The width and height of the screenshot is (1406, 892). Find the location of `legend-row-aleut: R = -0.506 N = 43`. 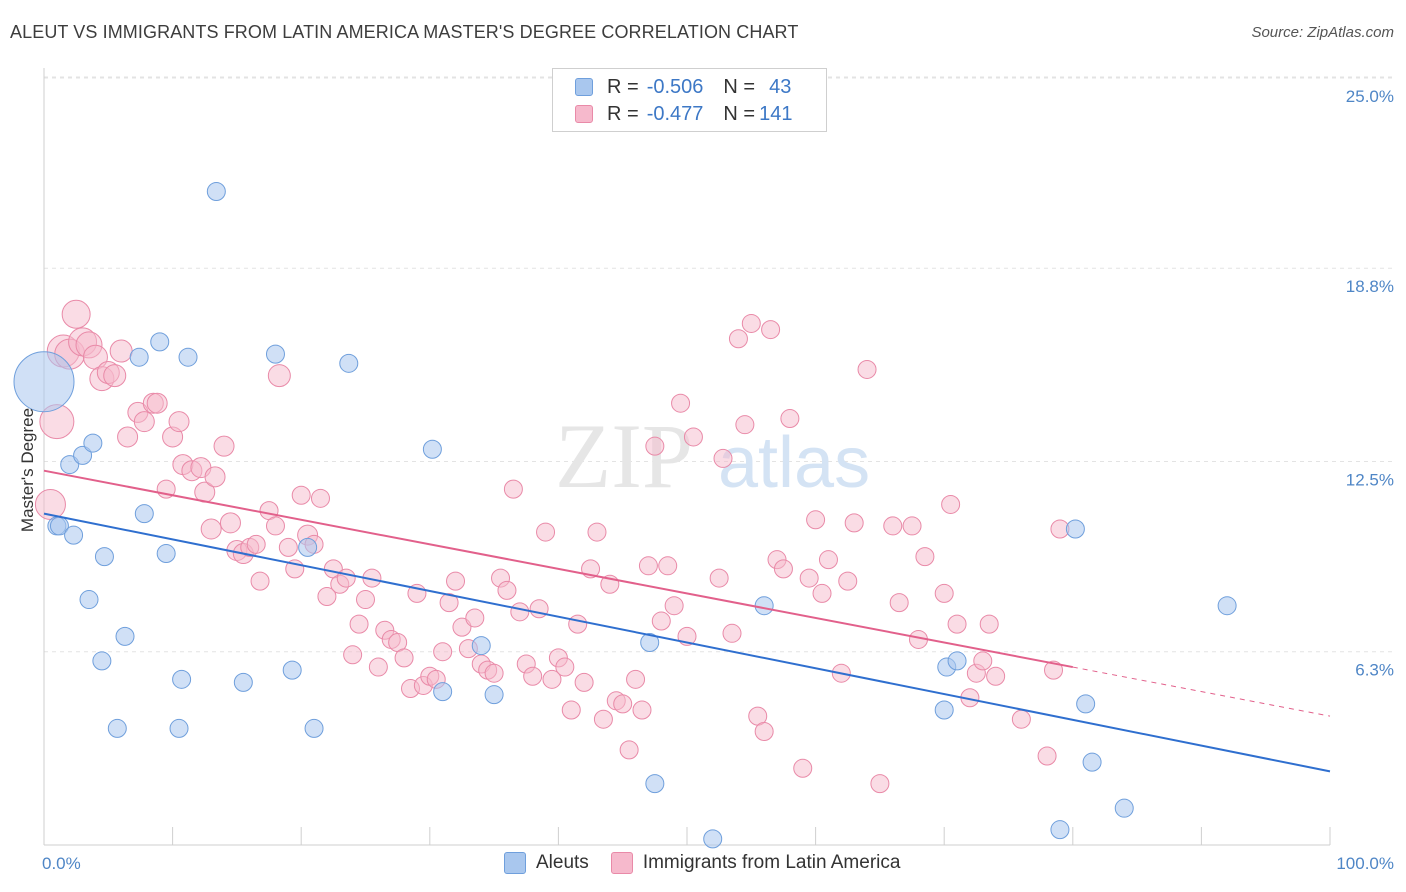

legend-row-aleut: R = -0.506 N = 43 is located at coordinates (683, 87).